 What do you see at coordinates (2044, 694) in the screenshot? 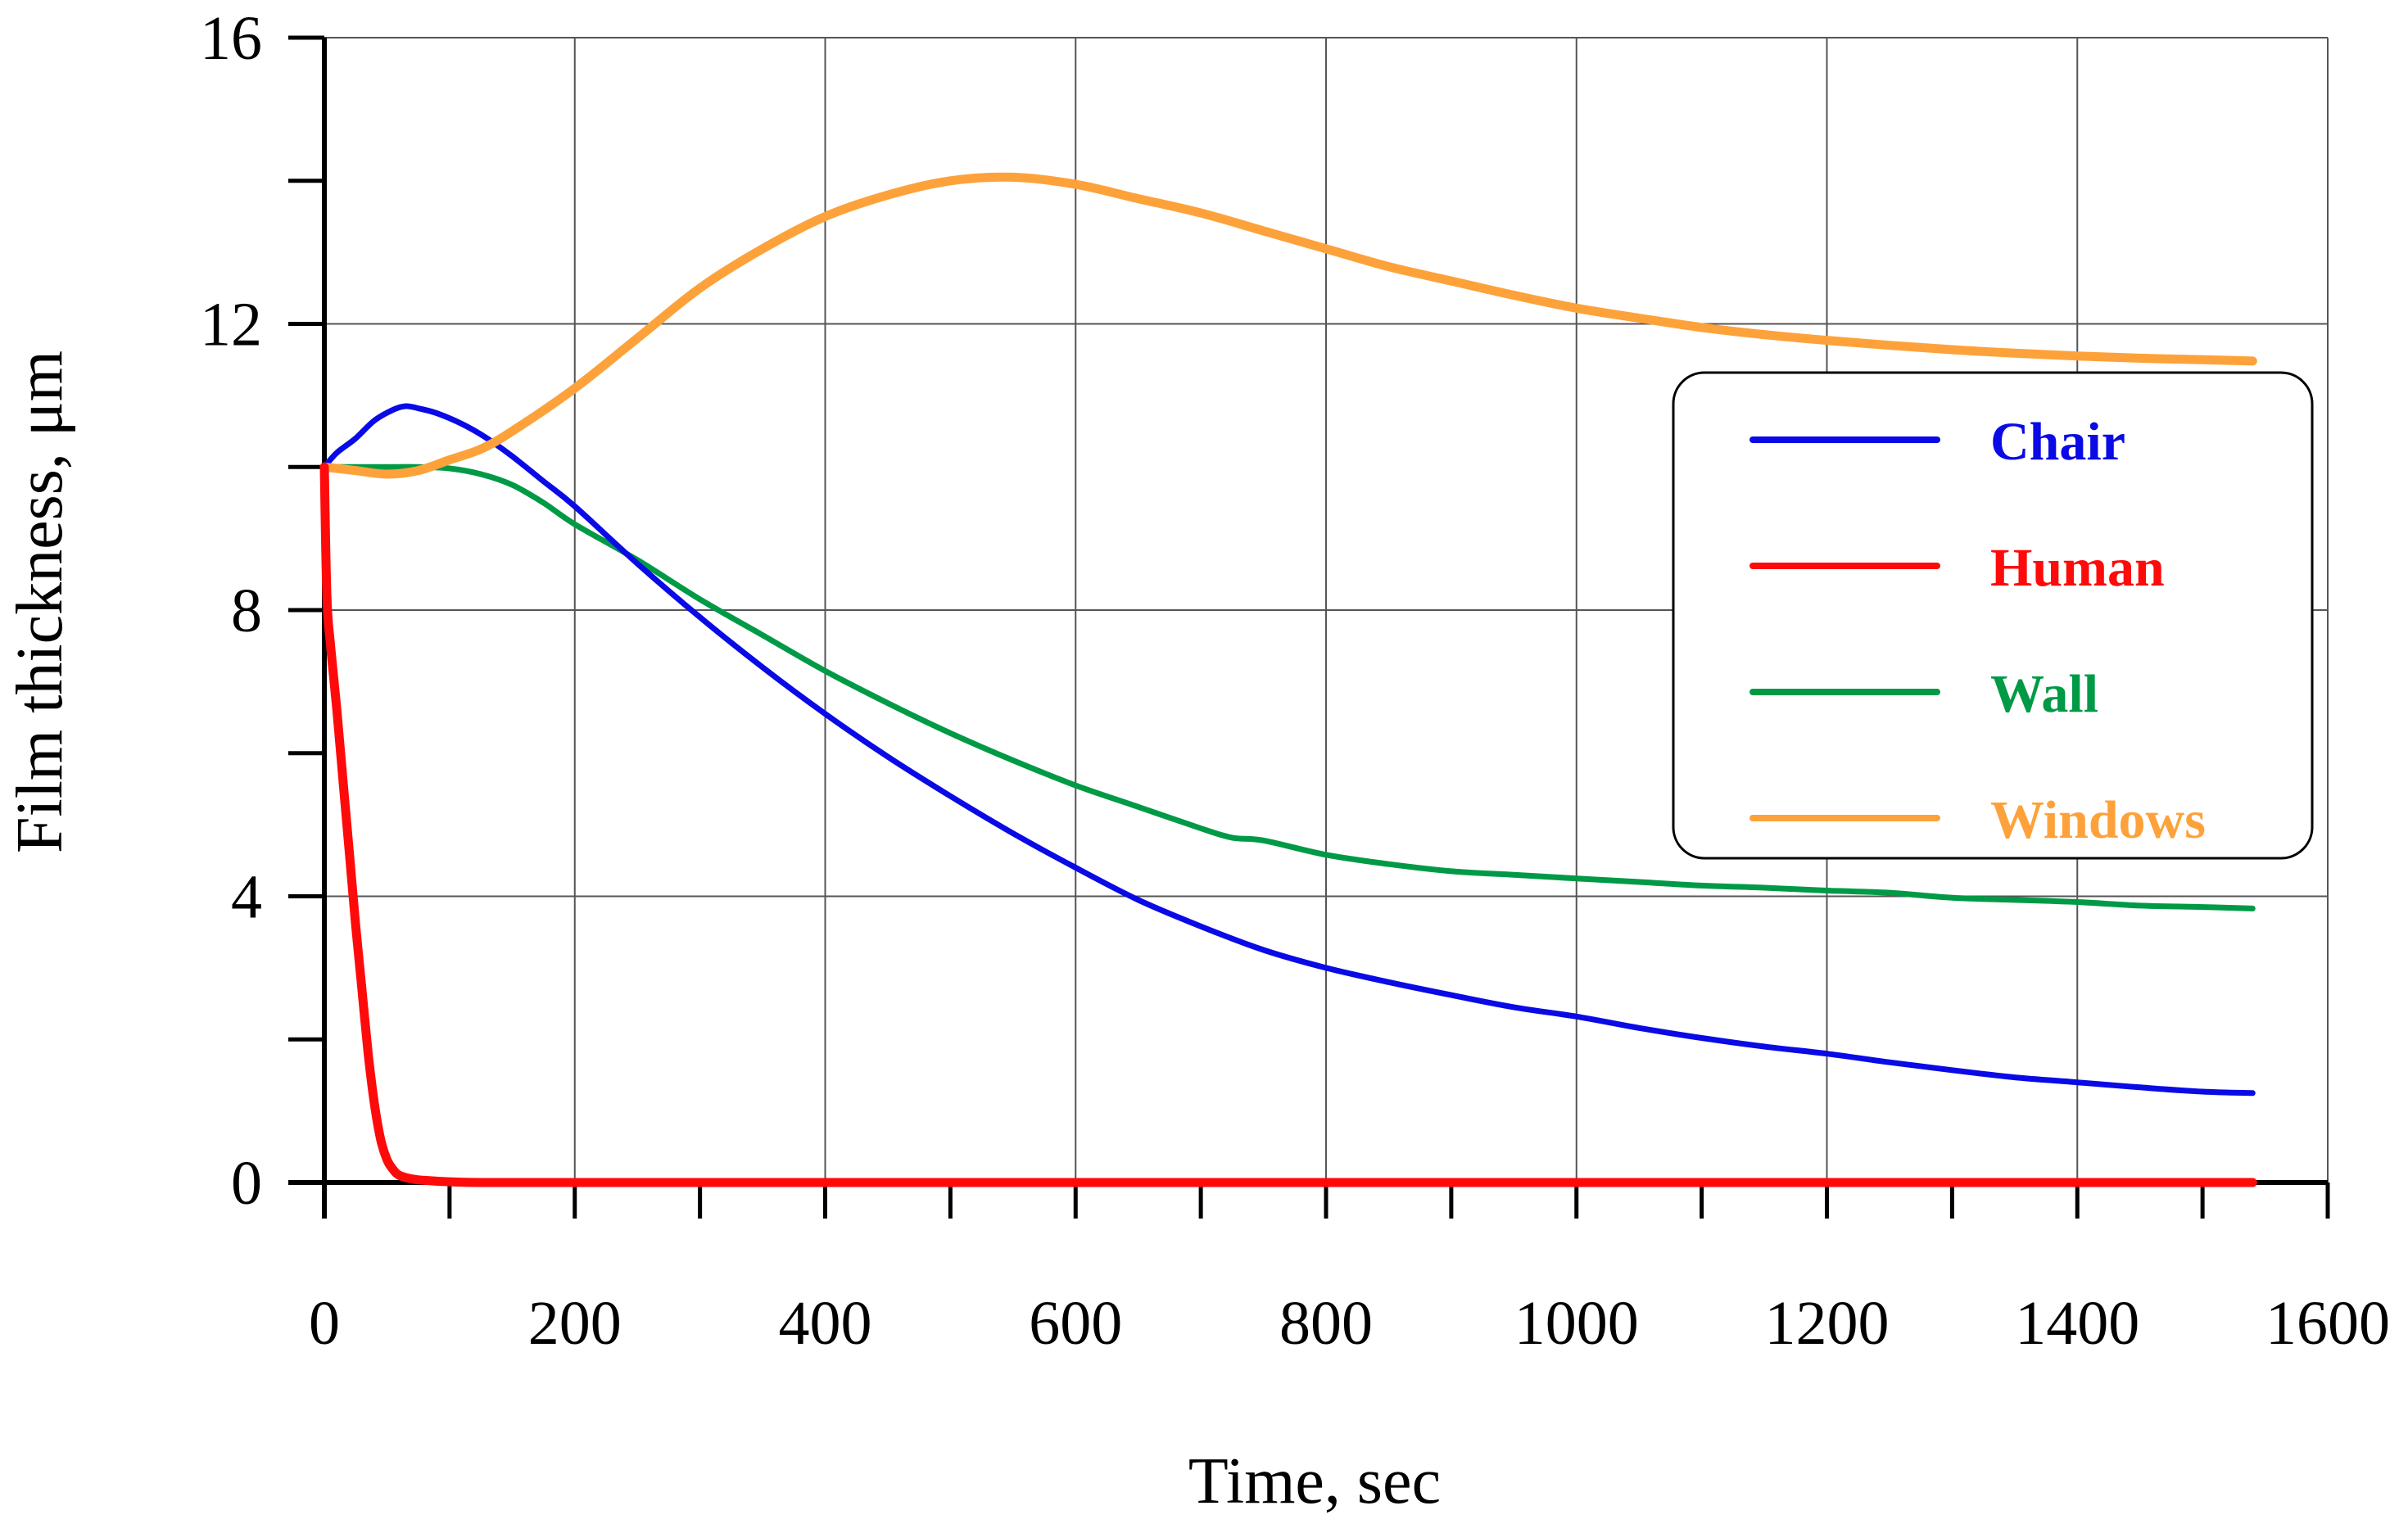
I see `legend-label-wall: Wall` at bounding box center [2044, 694].